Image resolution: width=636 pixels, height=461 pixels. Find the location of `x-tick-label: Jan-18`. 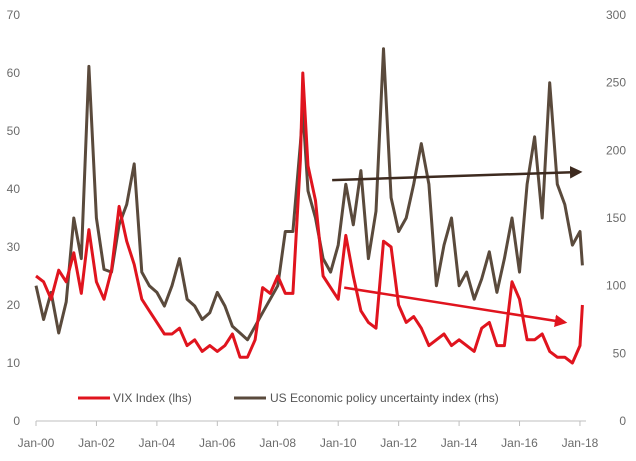

x-tick-label: Jan-18 is located at coordinates (580, 443).